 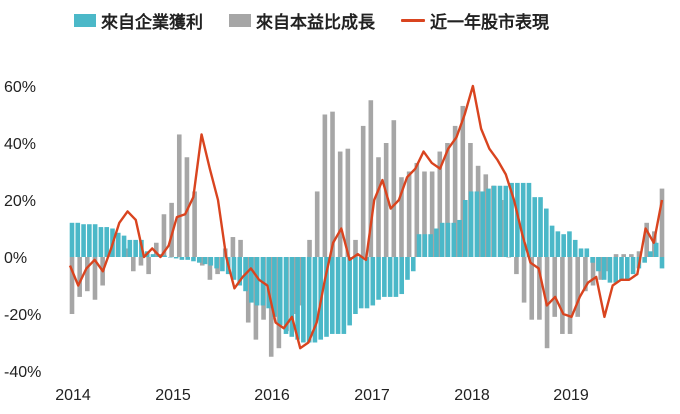 I want to click on y-tick-label: 60%, so click(x=20, y=87).